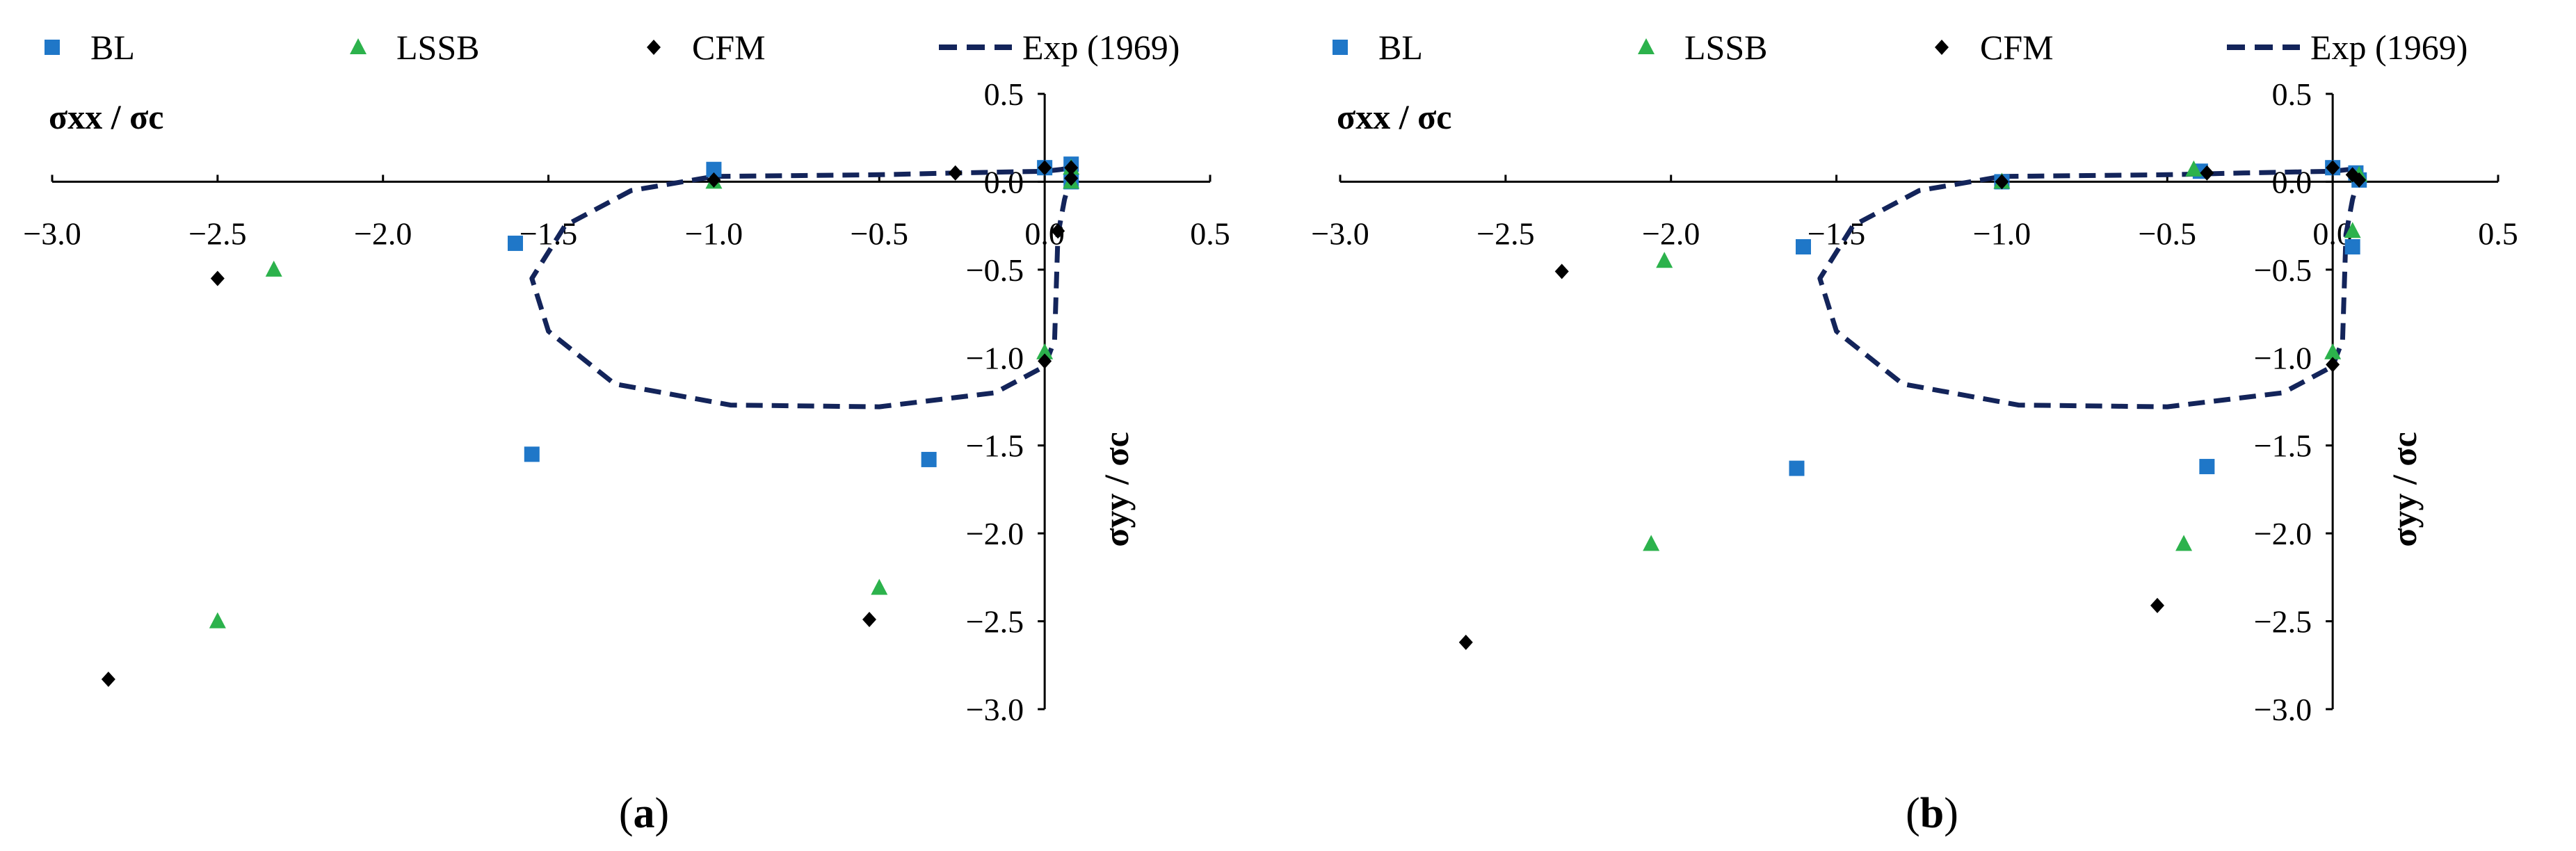  What do you see at coordinates (714, 233) in the screenshot?
I see `x-tick-label-a-4: −1.0` at bounding box center [714, 233].